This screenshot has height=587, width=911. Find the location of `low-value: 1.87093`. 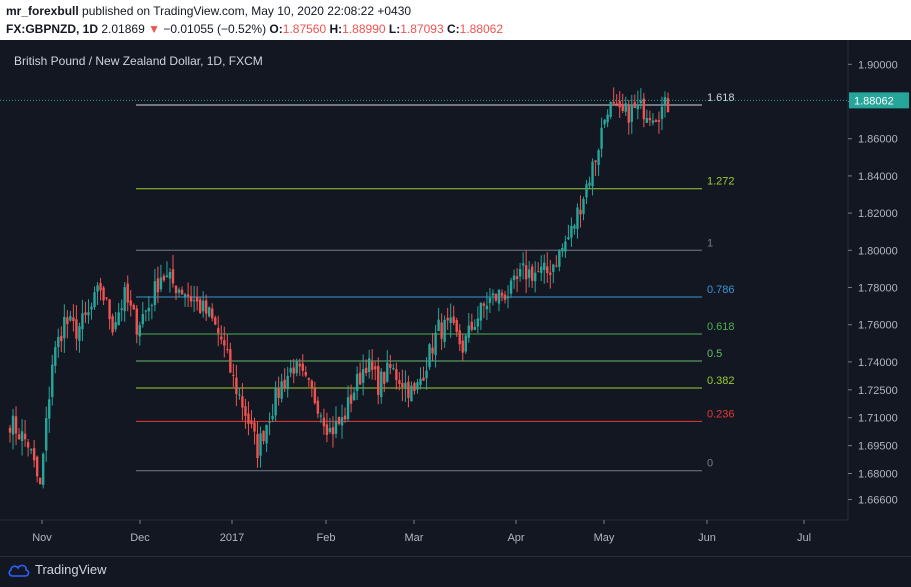

low-value: 1.87093 is located at coordinates (422, 29).